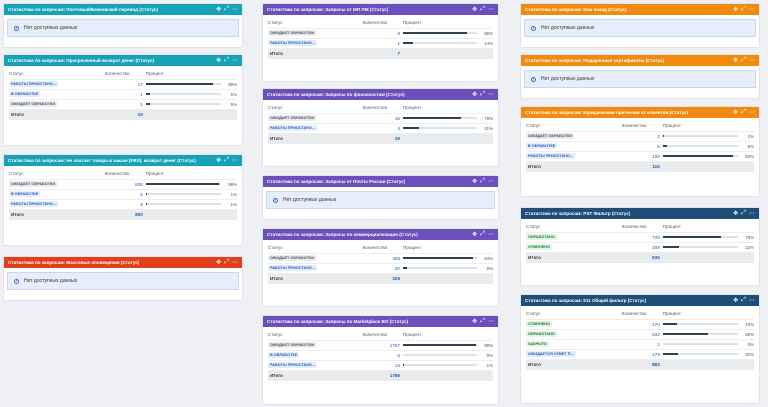 Image resolution: width=768 pixels, height=407 pixels. I want to click on table-row: РАБОТЫ ПРИОСТАНО... 20 6%, so click(380, 267).